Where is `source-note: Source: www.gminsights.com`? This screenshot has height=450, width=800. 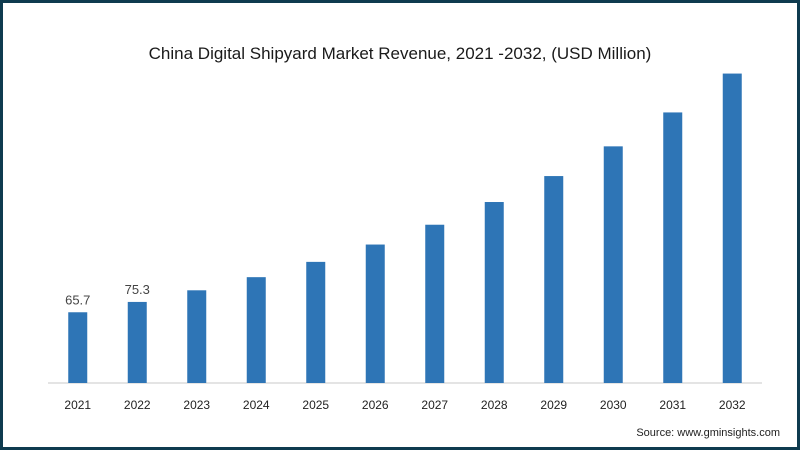
source-note: Source: www.gminsights.com is located at coordinates (708, 433).